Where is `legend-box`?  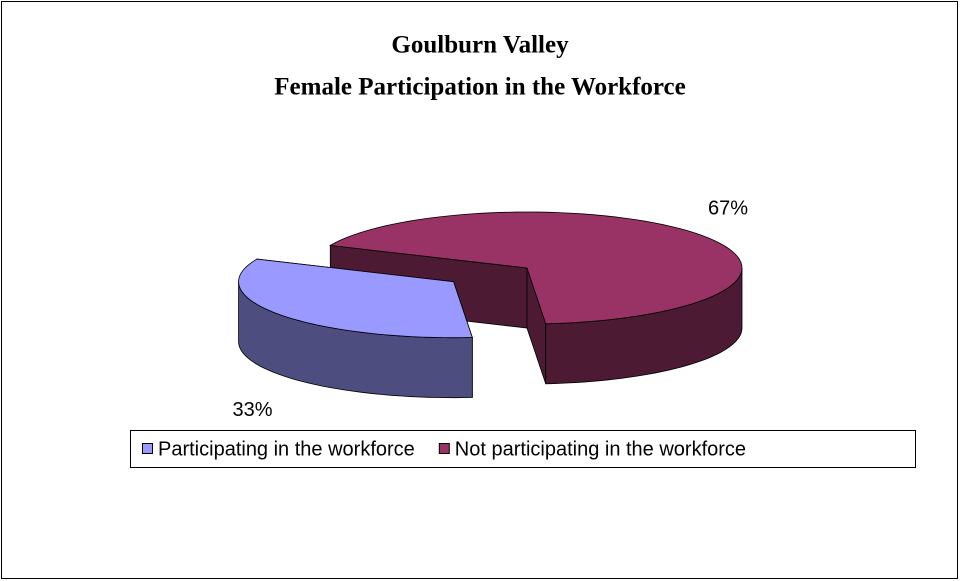 legend-box is located at coordinates (523, 449).